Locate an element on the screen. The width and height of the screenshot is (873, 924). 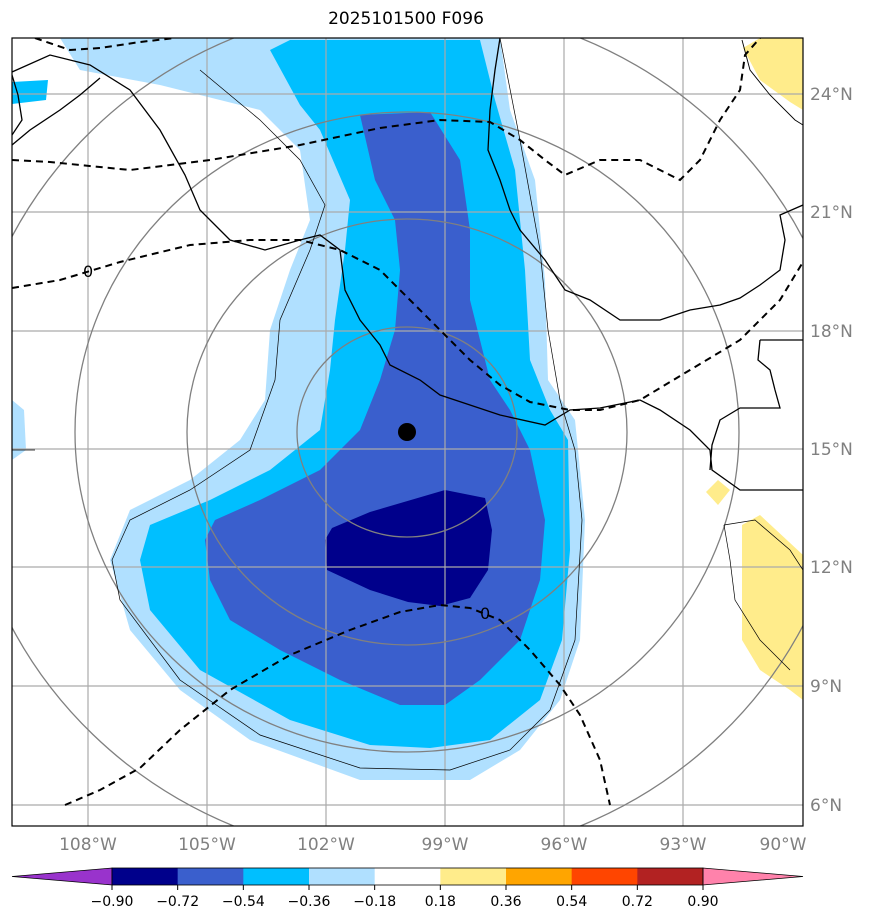
latitude-labels: 24°N 21°N 18°N 15°N 12°N 9°N 6°N is located at coordinates (831, 450).